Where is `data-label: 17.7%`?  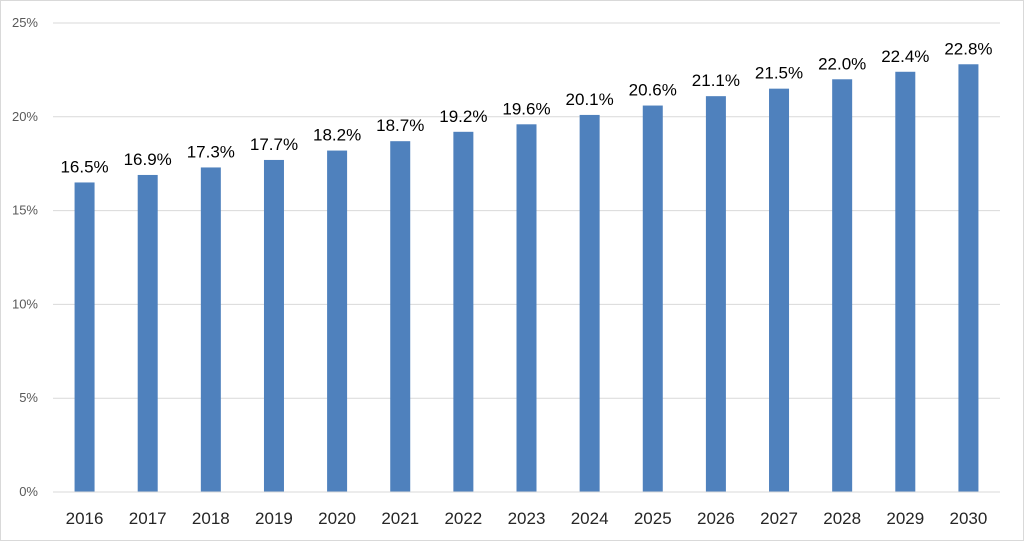
data-label: 17.7% is located at coordinates (274, 144).